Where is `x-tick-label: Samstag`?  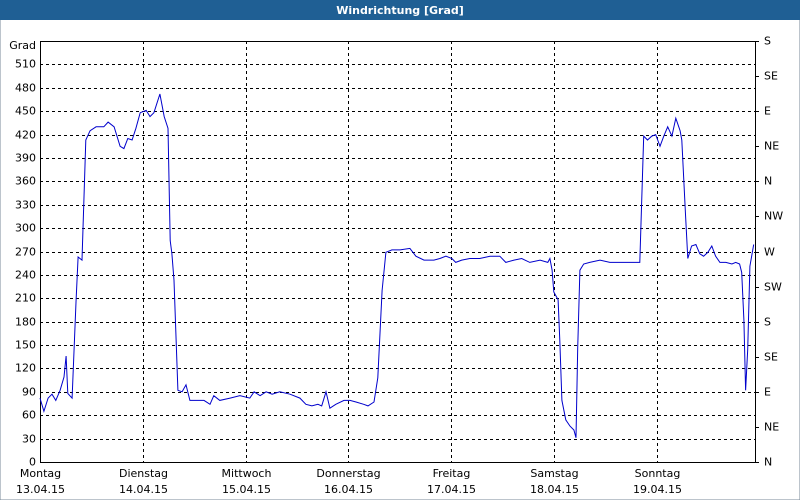
x-tick-label: Samstag is located at coordinates (554, 473).